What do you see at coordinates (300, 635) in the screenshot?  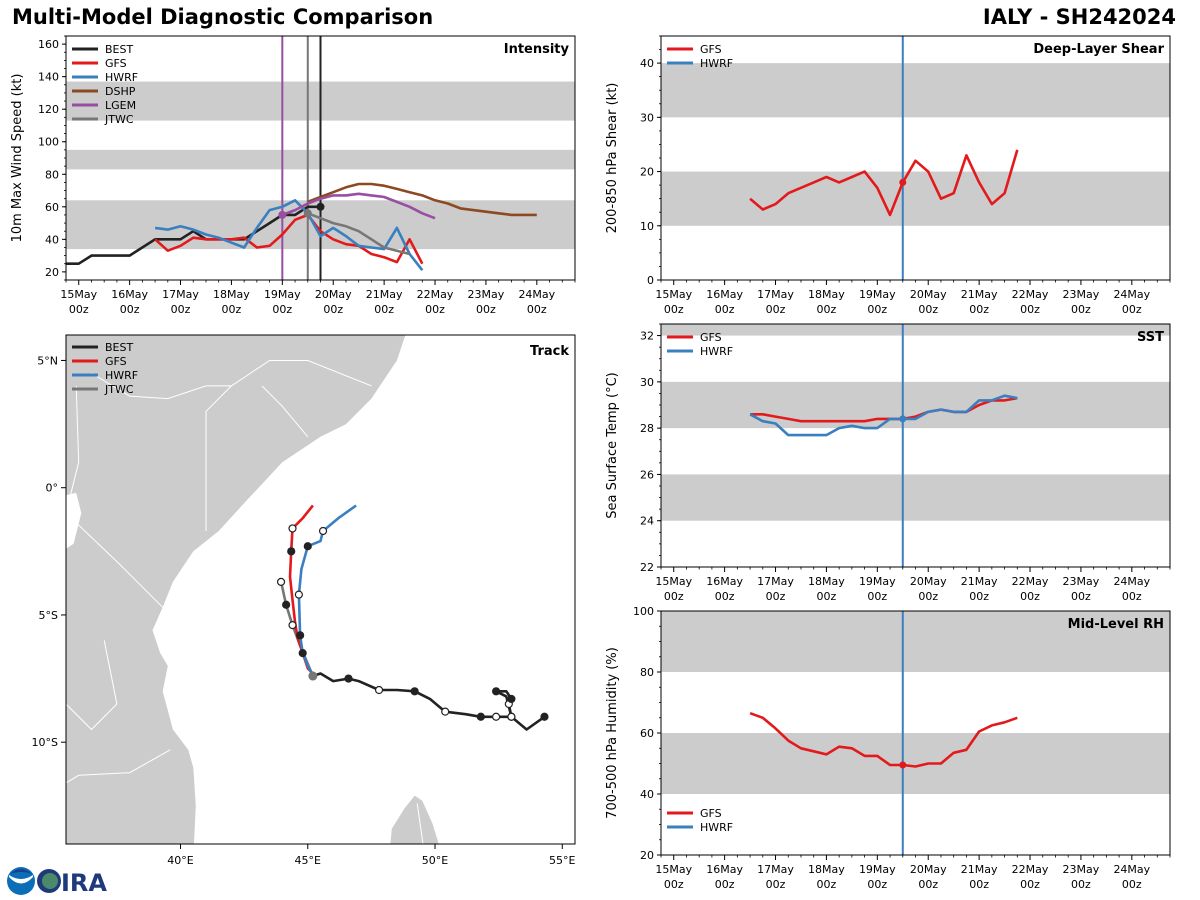 I see `track-point-hwrf` at bounding box center [300, 635].